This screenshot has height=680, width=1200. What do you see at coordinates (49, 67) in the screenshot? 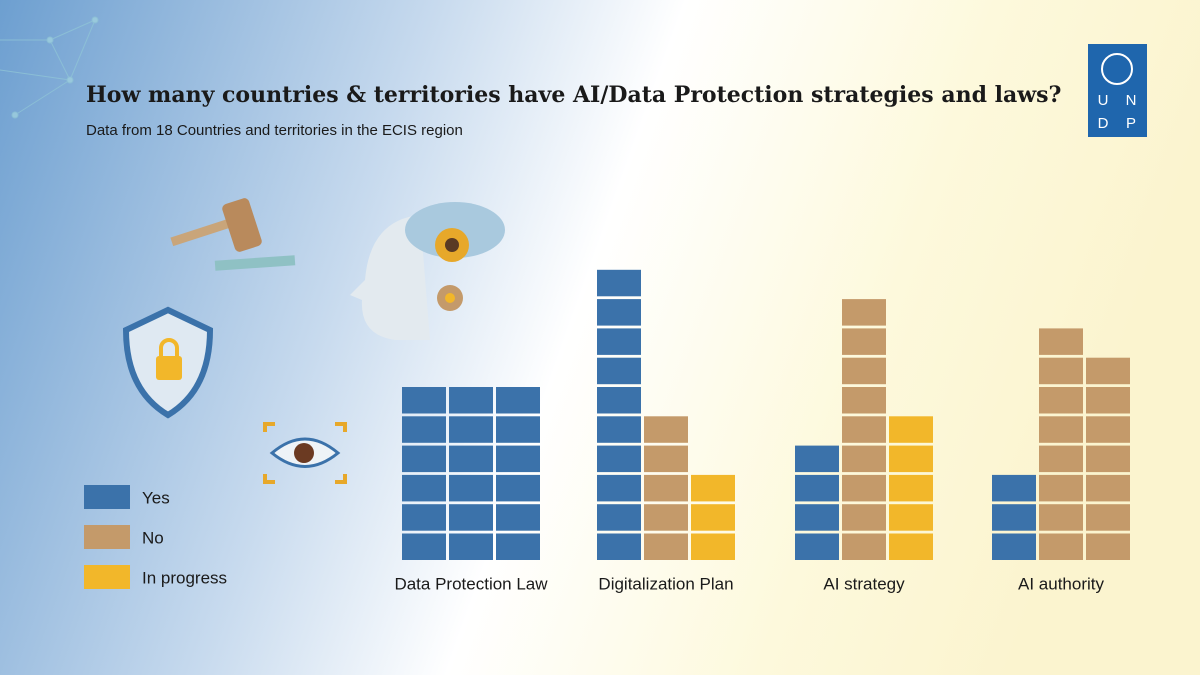
I see `network-decoration` at bounding box center [49, 67].